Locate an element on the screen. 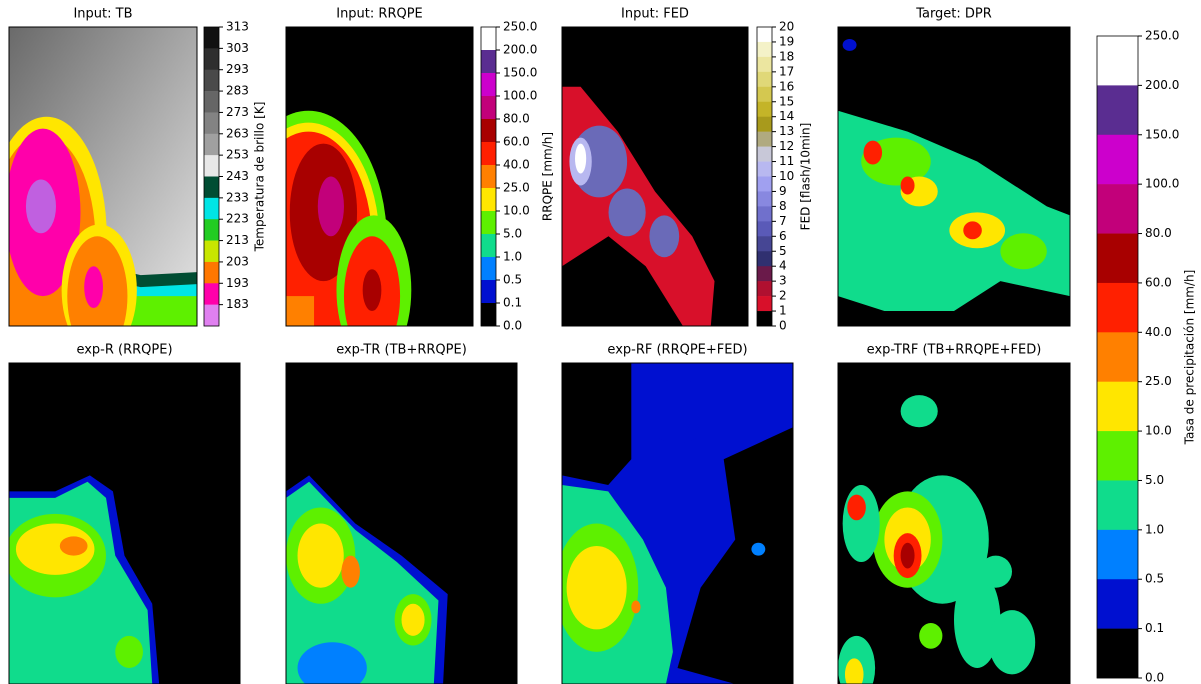 The width and height of the screenshot is (1201, 684). panel-title: exp-R (RRQPE) is located at coordinates (124, 350).